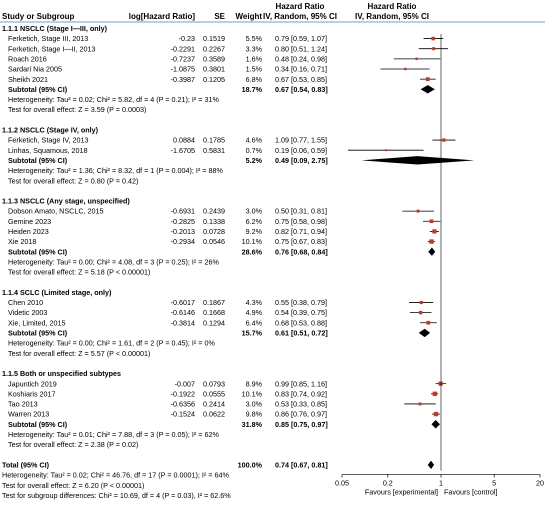  What do you see at coordinates (48, 150) in the screenshot?
I see `study-name: Linhas, Squamous, 2018` at bounding box center [48, 150].